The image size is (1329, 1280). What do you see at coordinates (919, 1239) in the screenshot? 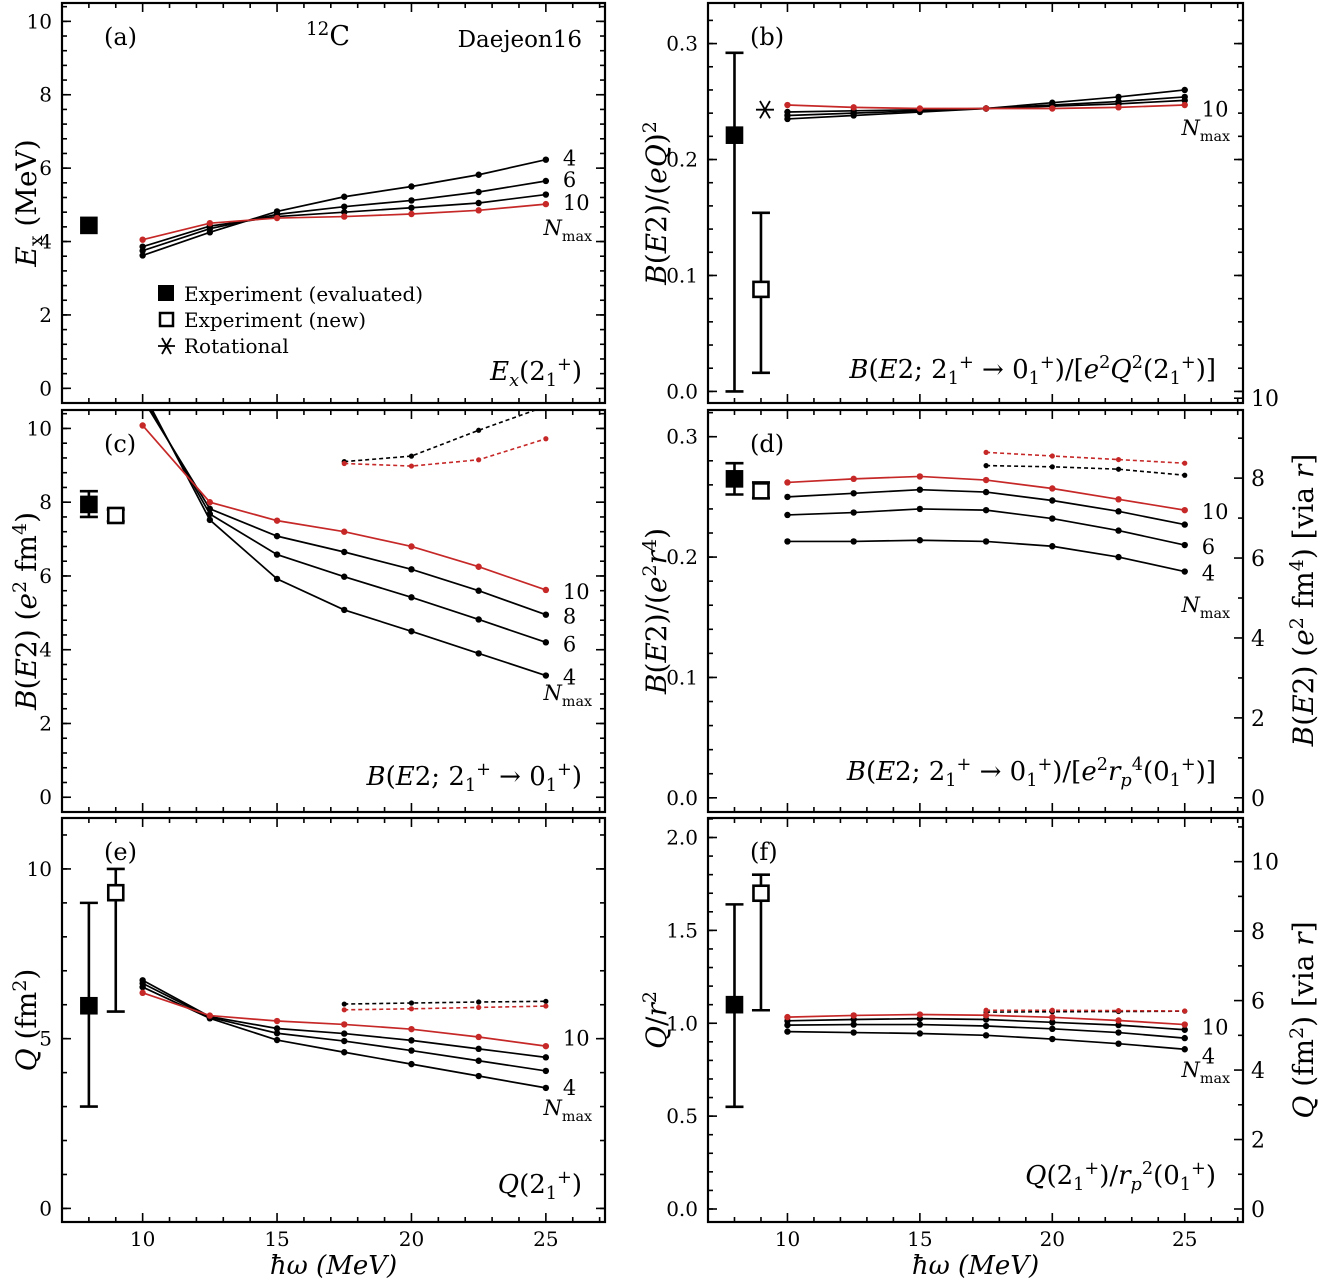
I see `x-tick-label: 15` at bounding box center [919, 1239].